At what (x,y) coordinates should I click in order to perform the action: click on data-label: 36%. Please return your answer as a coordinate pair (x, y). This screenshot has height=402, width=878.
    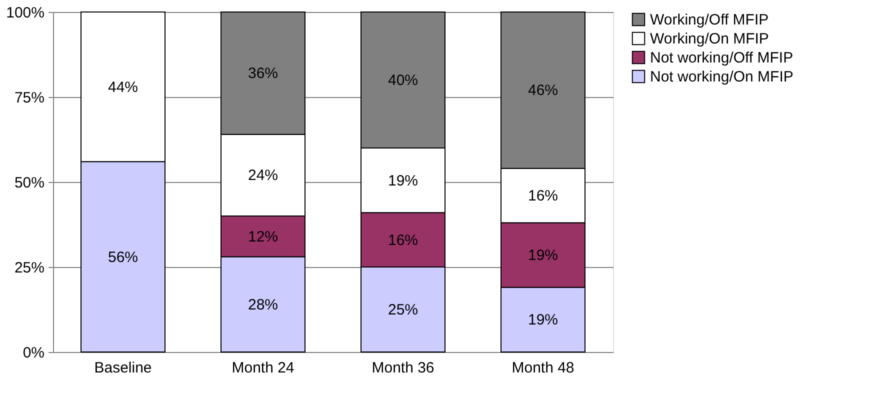
    Looking at the image, I should click on (263, 73).